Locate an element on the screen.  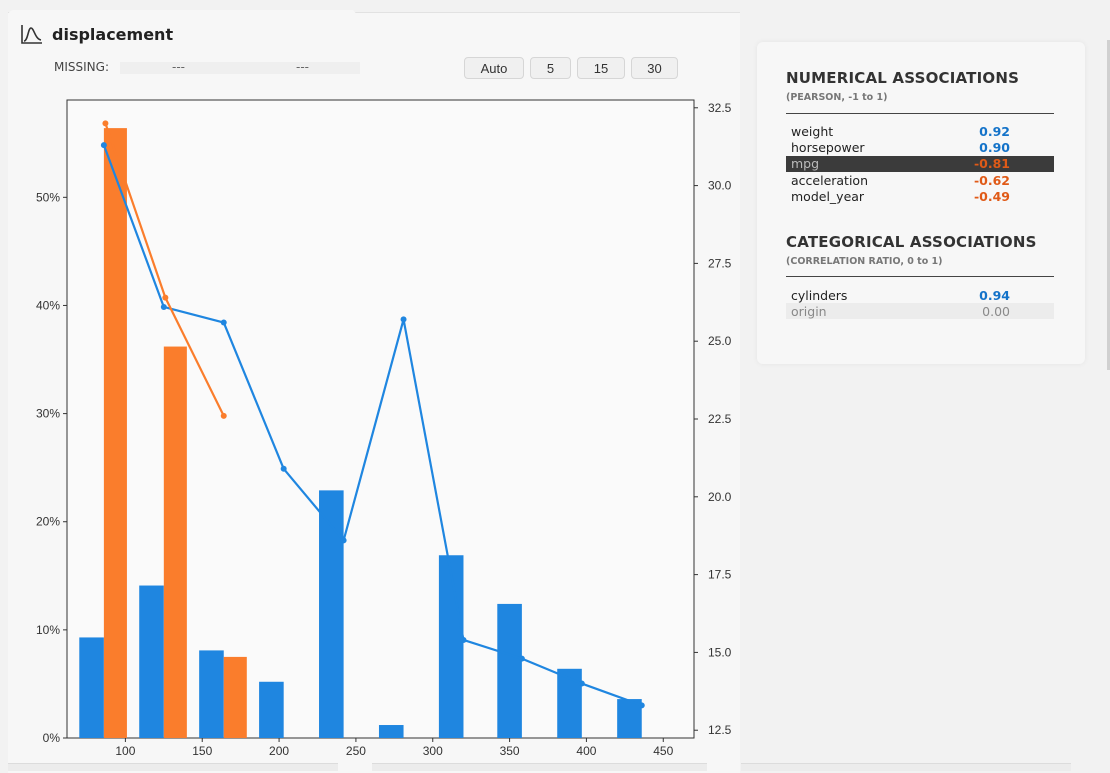
association-value: 0.92 is located at coordinates (994, 131).